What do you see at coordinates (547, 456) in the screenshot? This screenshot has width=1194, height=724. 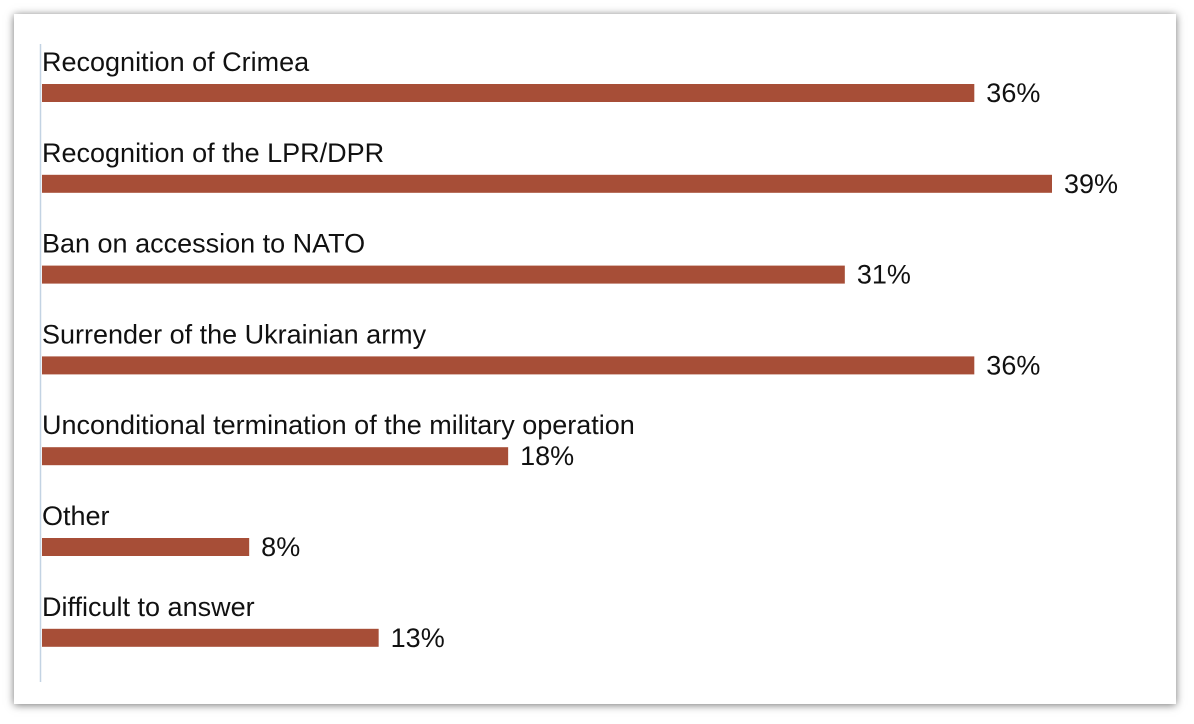 I see `value-label: 18%` at bounding box center [547, 456].